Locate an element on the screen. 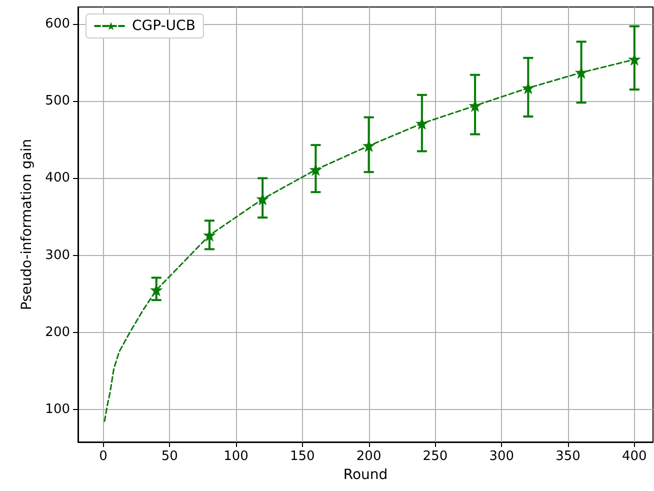 The width and height of the screenshot is (654, 491). y-tick-label: 300 is located at coordinates (57, 255).